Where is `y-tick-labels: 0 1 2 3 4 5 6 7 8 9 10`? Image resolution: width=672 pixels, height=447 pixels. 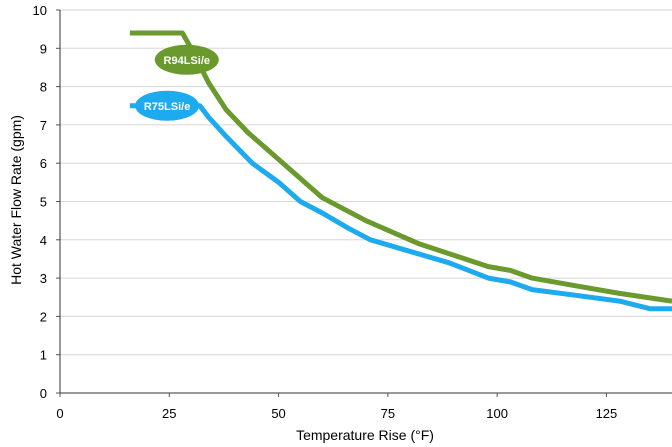 y-tick-labels: 0 1 2 3 4 5 6 7 8 9 10 is located at coordinates (40, 202).